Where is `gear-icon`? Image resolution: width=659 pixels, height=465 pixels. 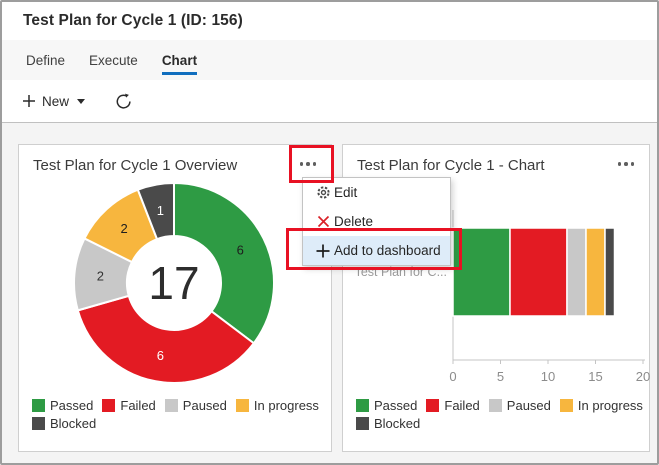
gear-icon is located at coordinates (323, 192).